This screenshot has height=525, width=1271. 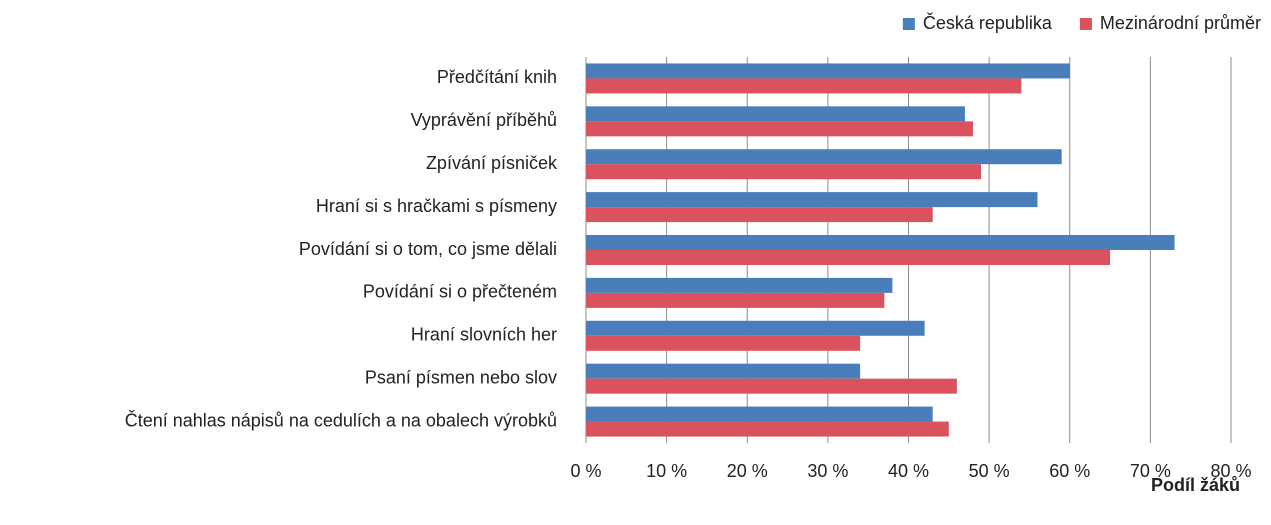 I want to click on y-tick-label: Vyprávění příběhů, so click(x=484, y=120).